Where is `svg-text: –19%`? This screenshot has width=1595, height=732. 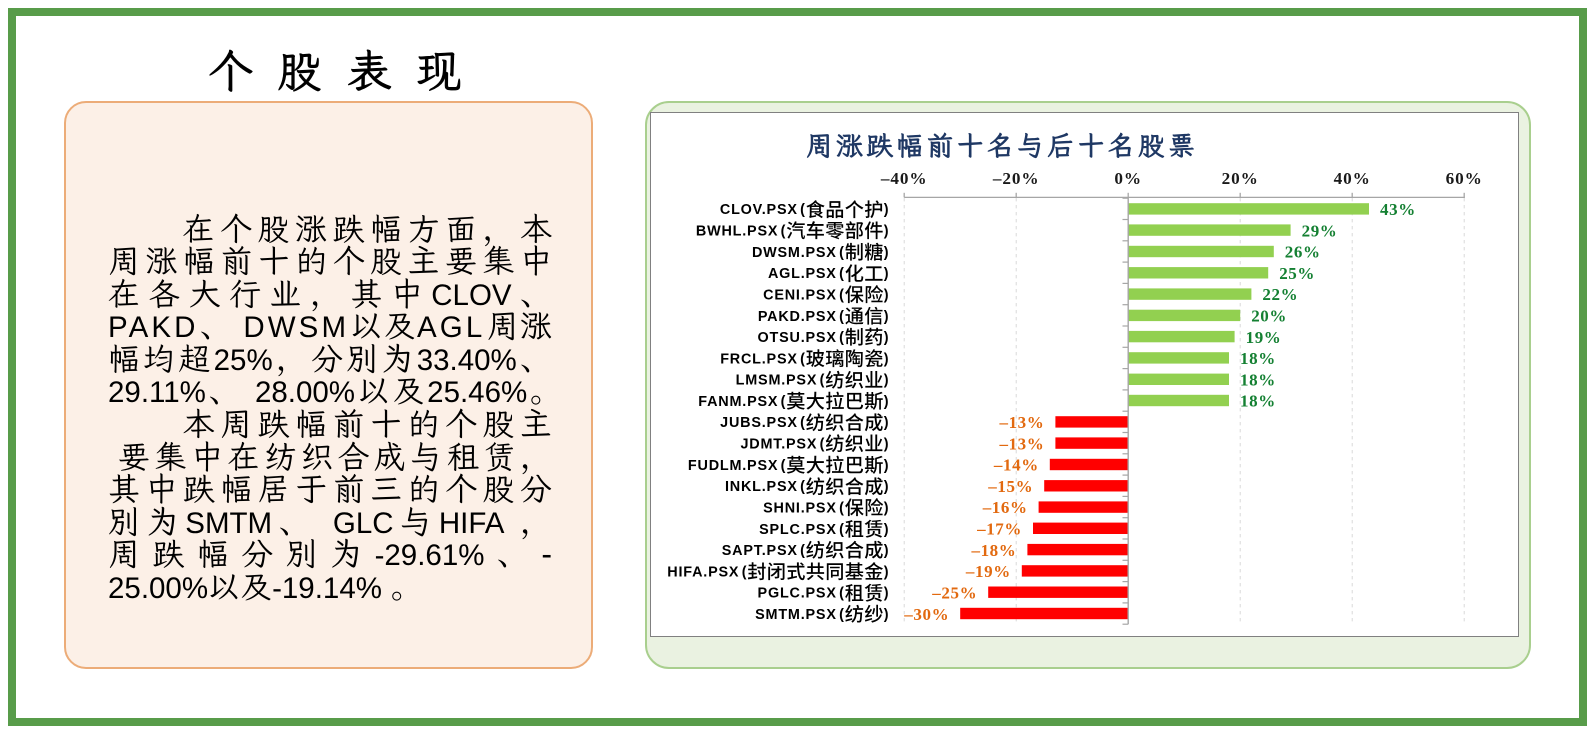 svg-text: –19% is located at coordinates (988, 571).